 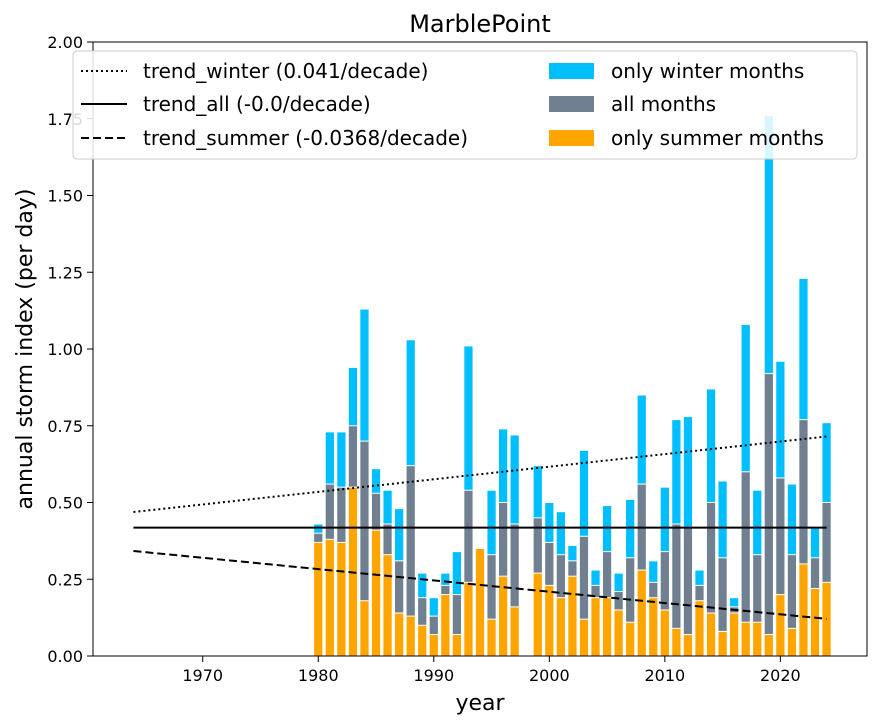 What do you see at coordinates (341, 599) in the screenshot?
I see `bar-summer-1982` at bounding box center [341, 599].